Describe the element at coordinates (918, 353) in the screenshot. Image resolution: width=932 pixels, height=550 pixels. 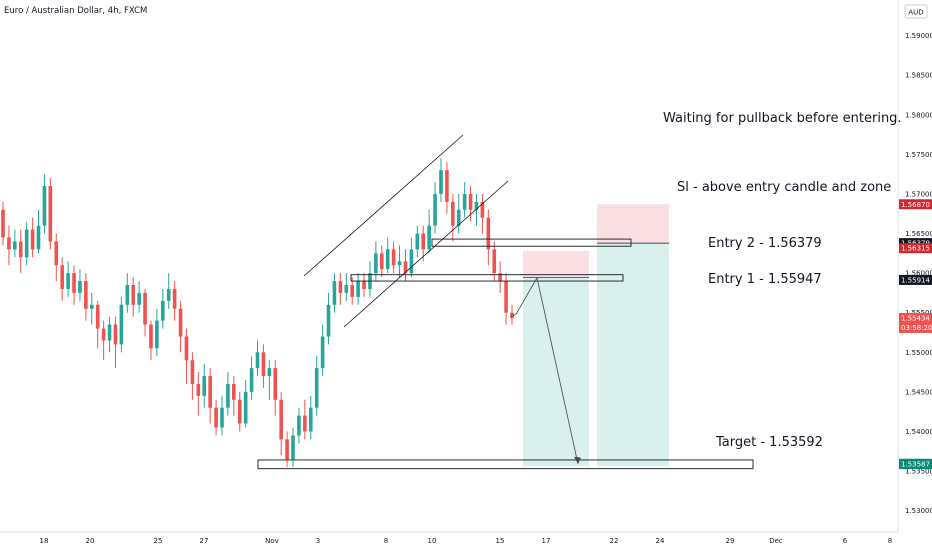
I see `price-tick-label: 1.55000` at that location.